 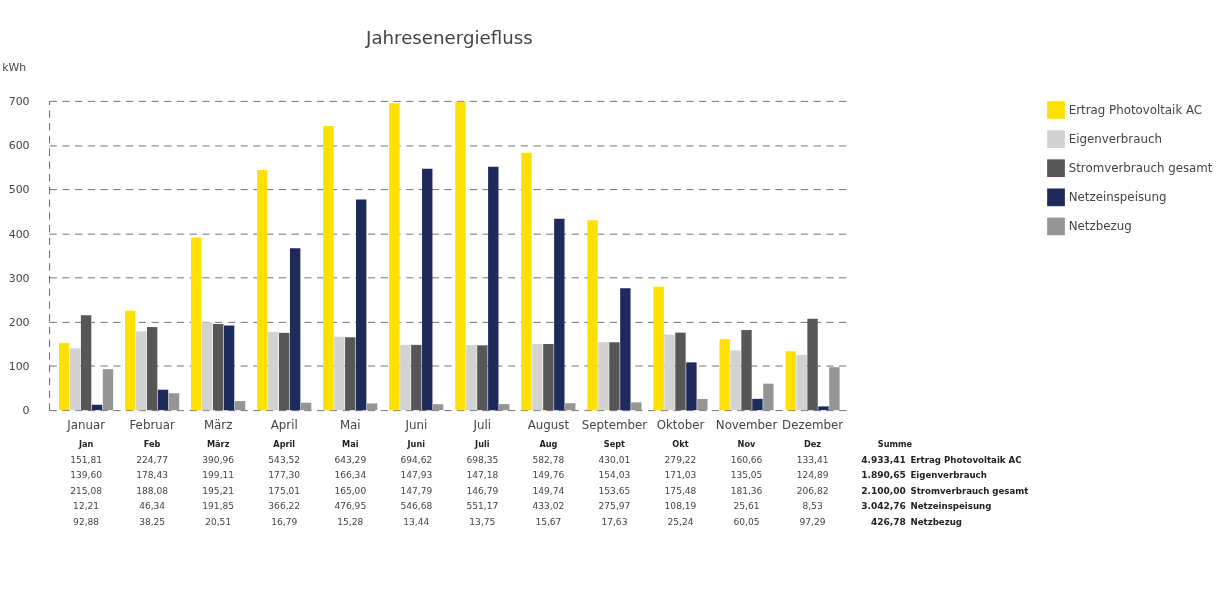 I want to click on data-label: 151,81, so click(x=86, y=459).